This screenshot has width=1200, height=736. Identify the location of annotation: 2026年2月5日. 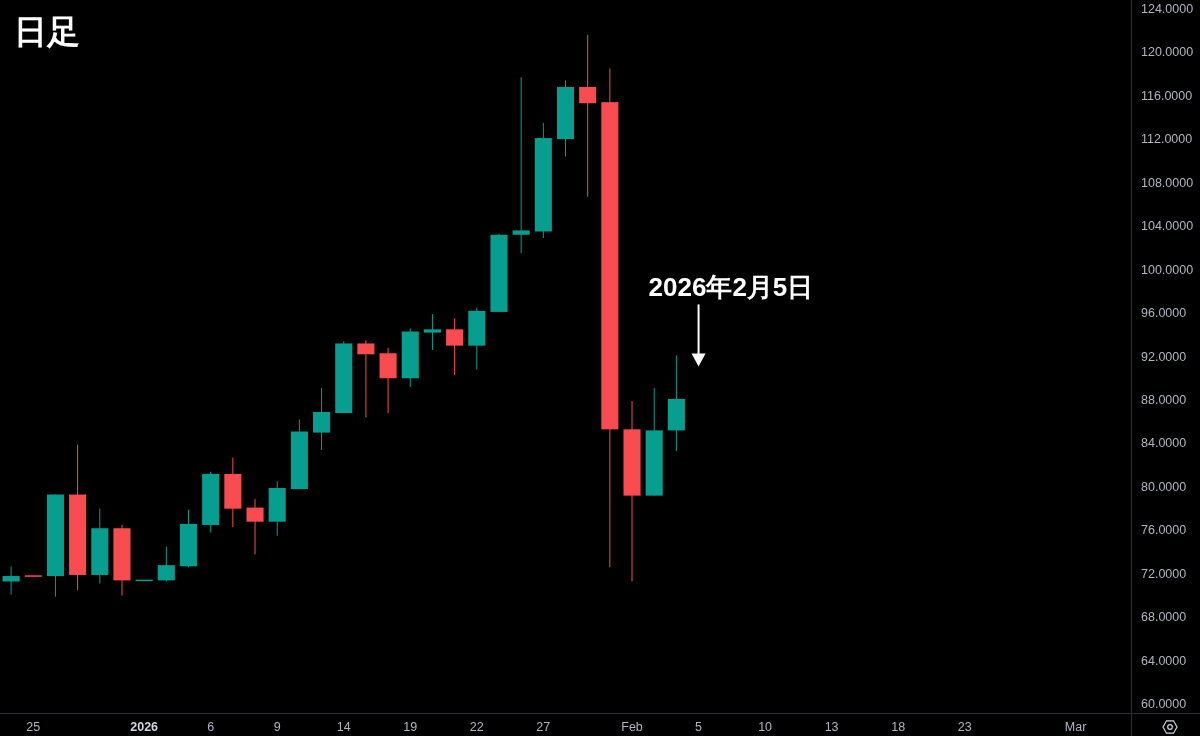
(731, 287).